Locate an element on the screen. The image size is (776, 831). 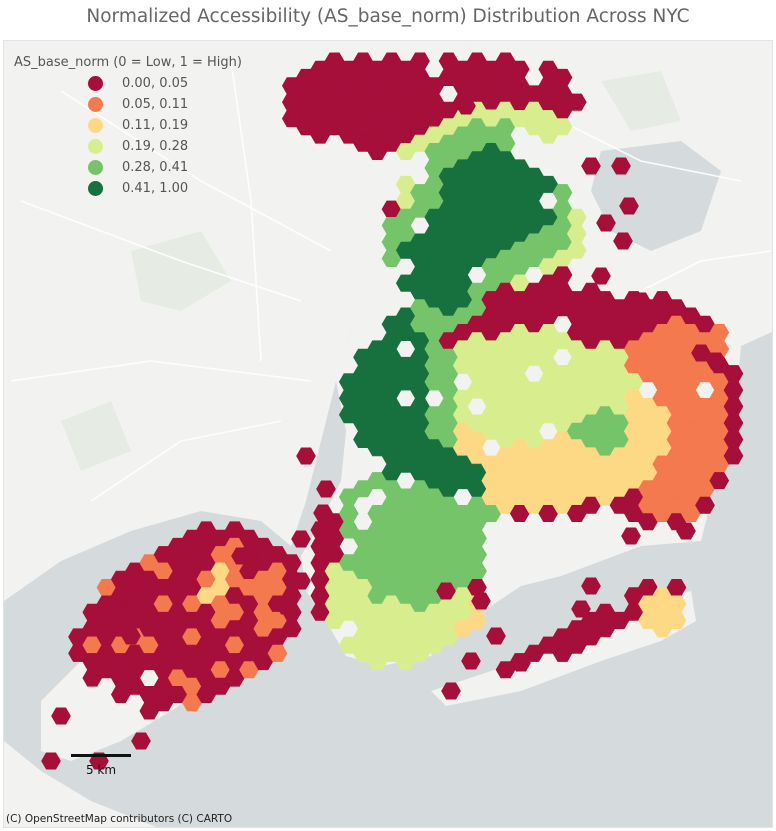
legend-label: 0.11, 0.19 is located at coordinates (155, 125).